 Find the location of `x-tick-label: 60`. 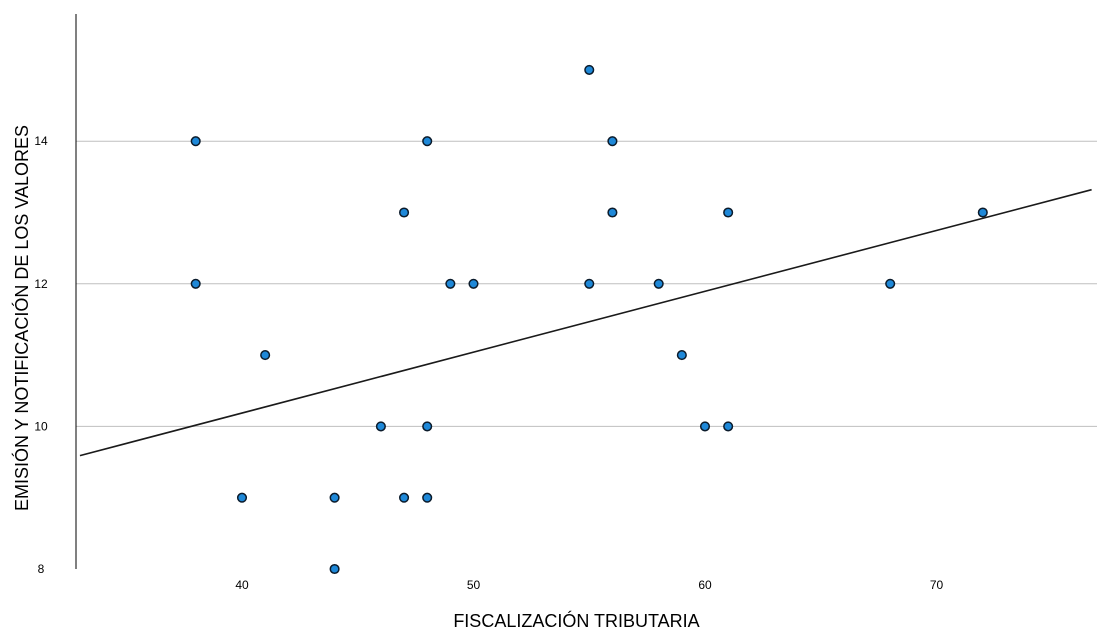

x-tick-label: 60 is located at coordinates (705, 585).